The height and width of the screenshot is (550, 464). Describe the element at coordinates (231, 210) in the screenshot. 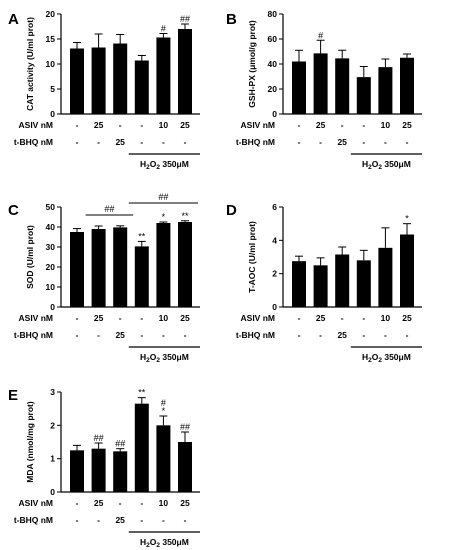

I see `panel-letter: D` at that location.